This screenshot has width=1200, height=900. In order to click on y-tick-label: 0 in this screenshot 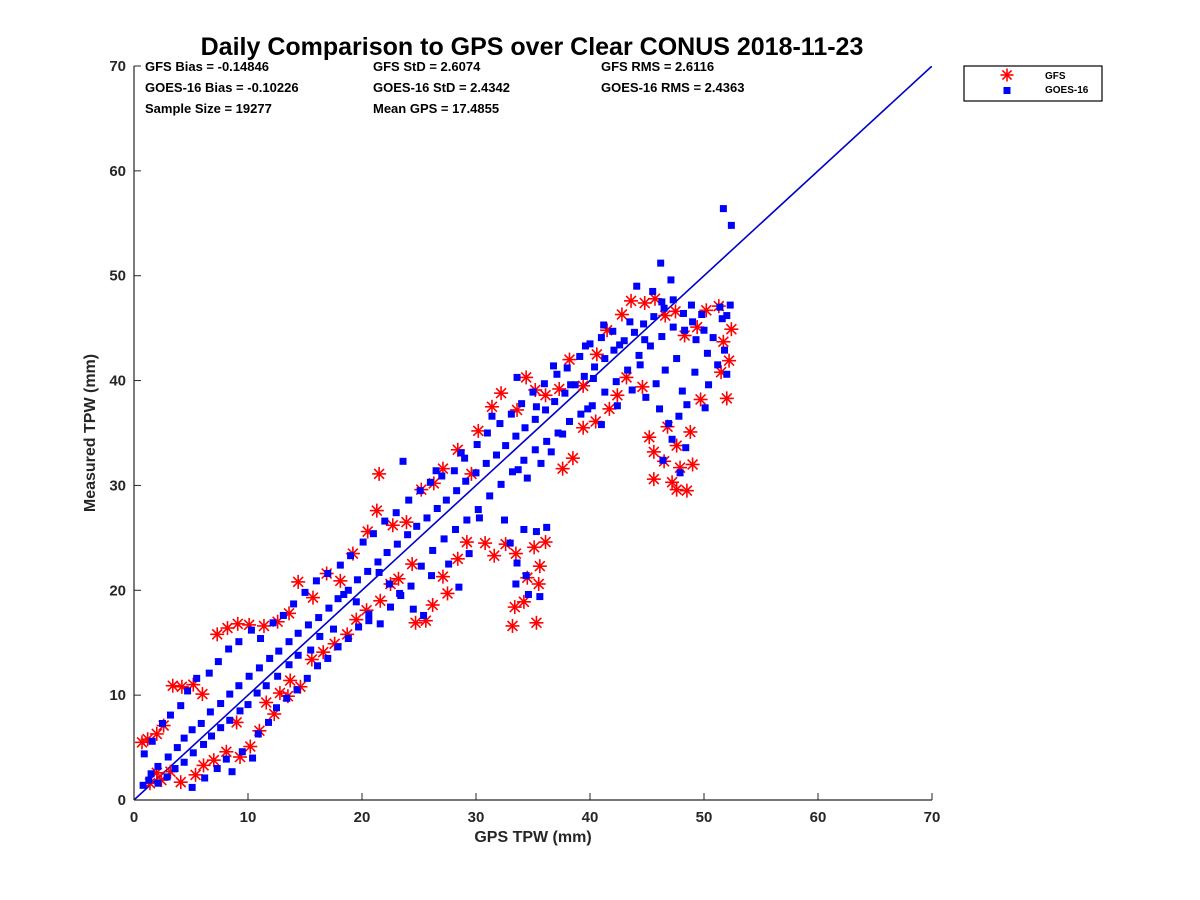, I will do `click(122, 800)`.